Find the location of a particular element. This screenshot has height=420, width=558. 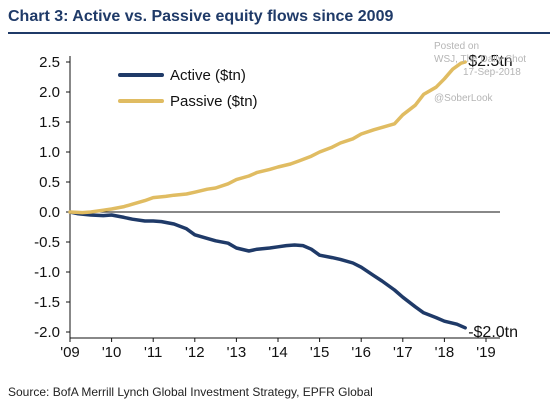

end-label-passive: $2.5tn is located at coordinates (490, 61).